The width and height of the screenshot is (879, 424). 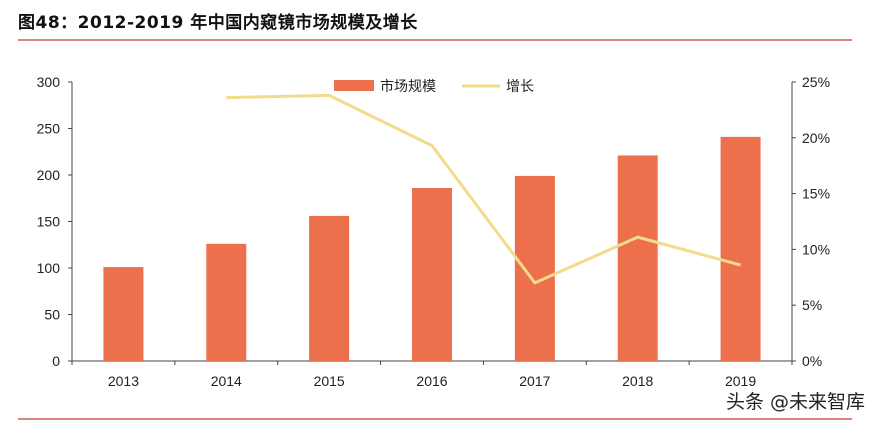 What do you see at coordinates (816, 249) in the screenshot?
I see `right-tick-label: 10%` at bounding box center [816, 249].